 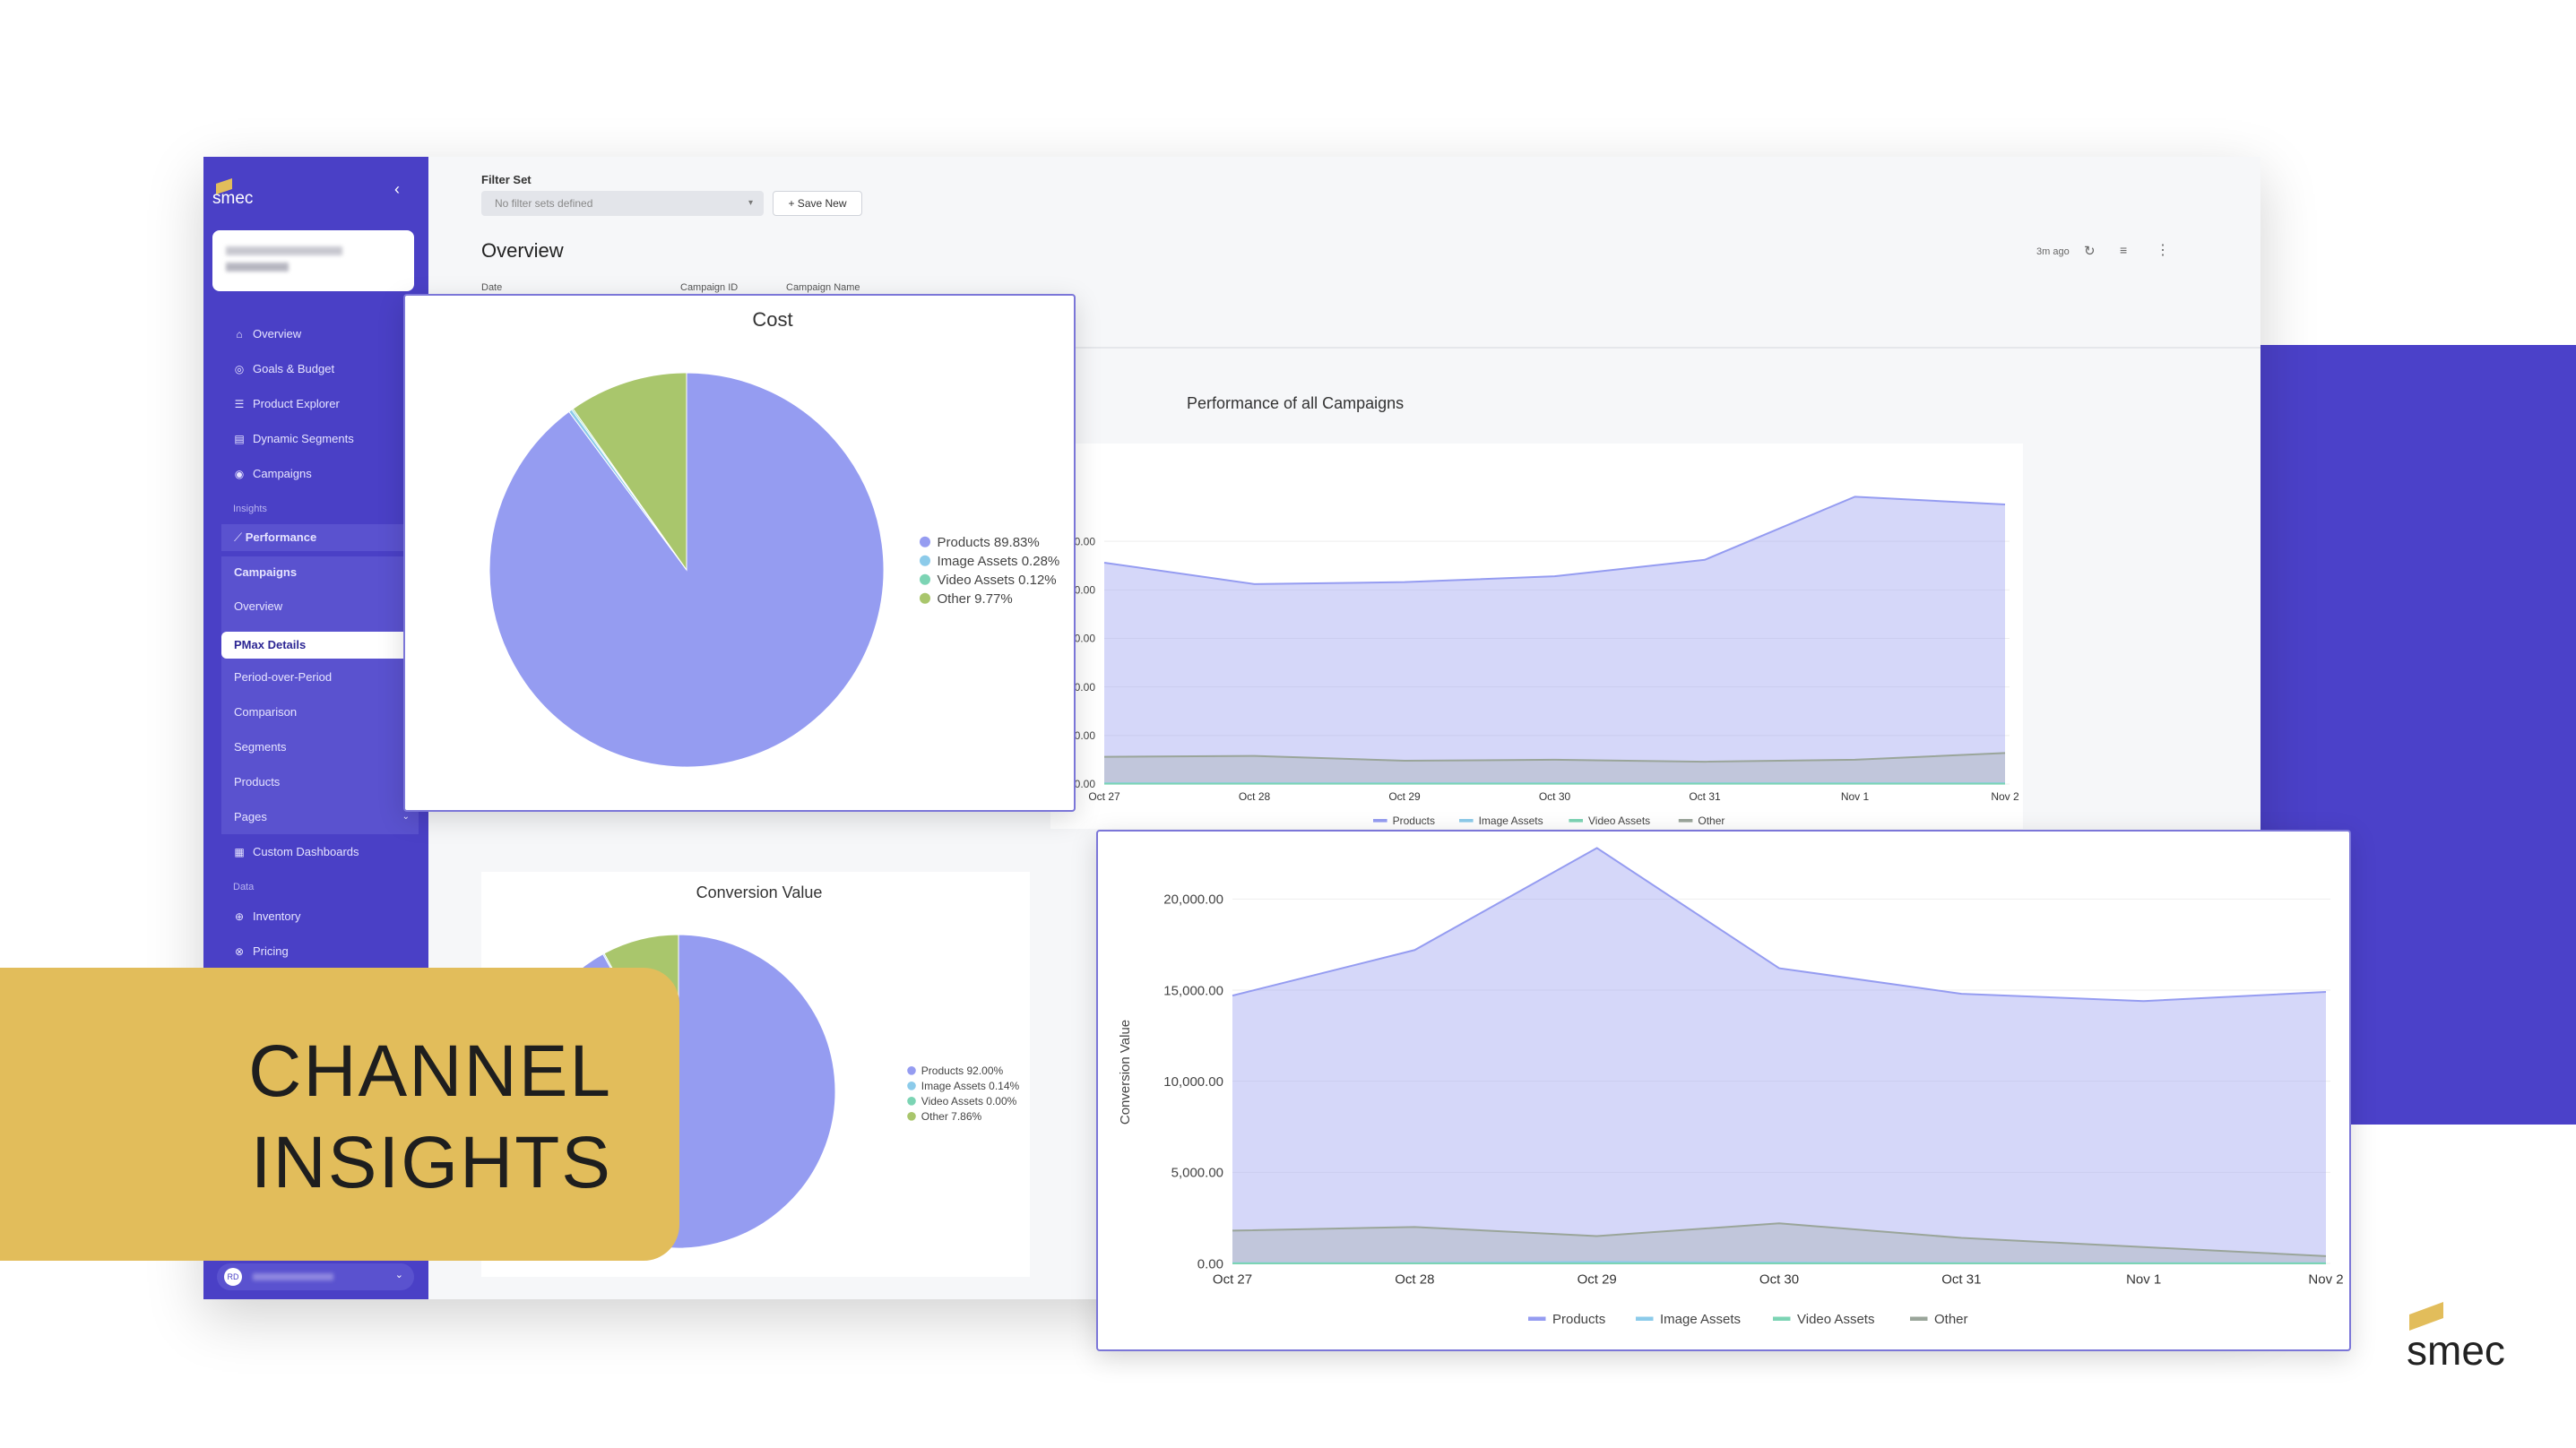 What do you see at coordinates (320, 747) in the screenshot?
I see `sidebar-item-segments: Segments⌄` at bounding box center [320, 747].